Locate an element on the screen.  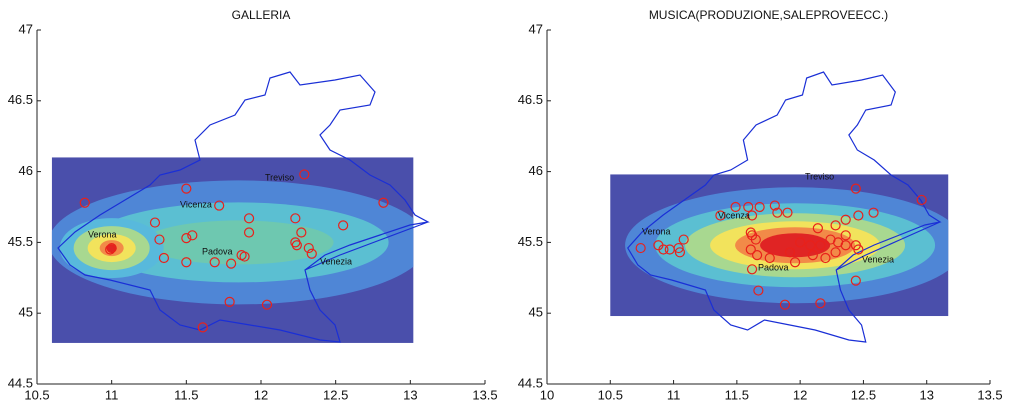
y-tick-label: 45.5 is located at coordinates (20, 241).